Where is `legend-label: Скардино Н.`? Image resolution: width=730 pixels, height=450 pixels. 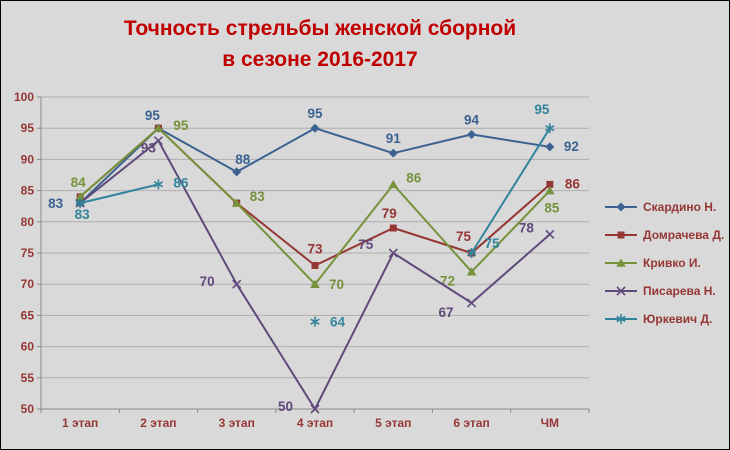 legend-label: Скардино Н. is located at coordinates (680, 207).